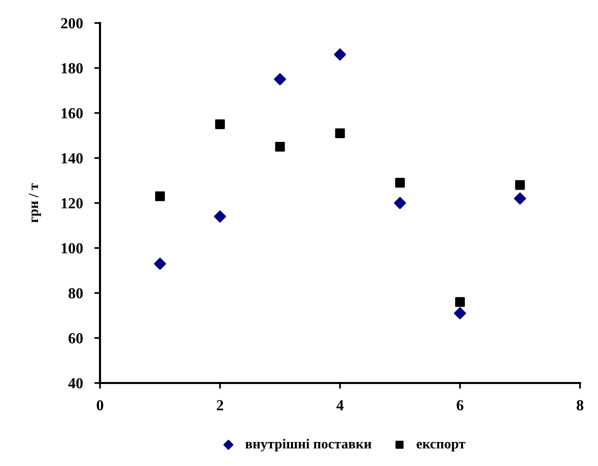  I want to click on y-tick-label: 140, so click(72, 158).